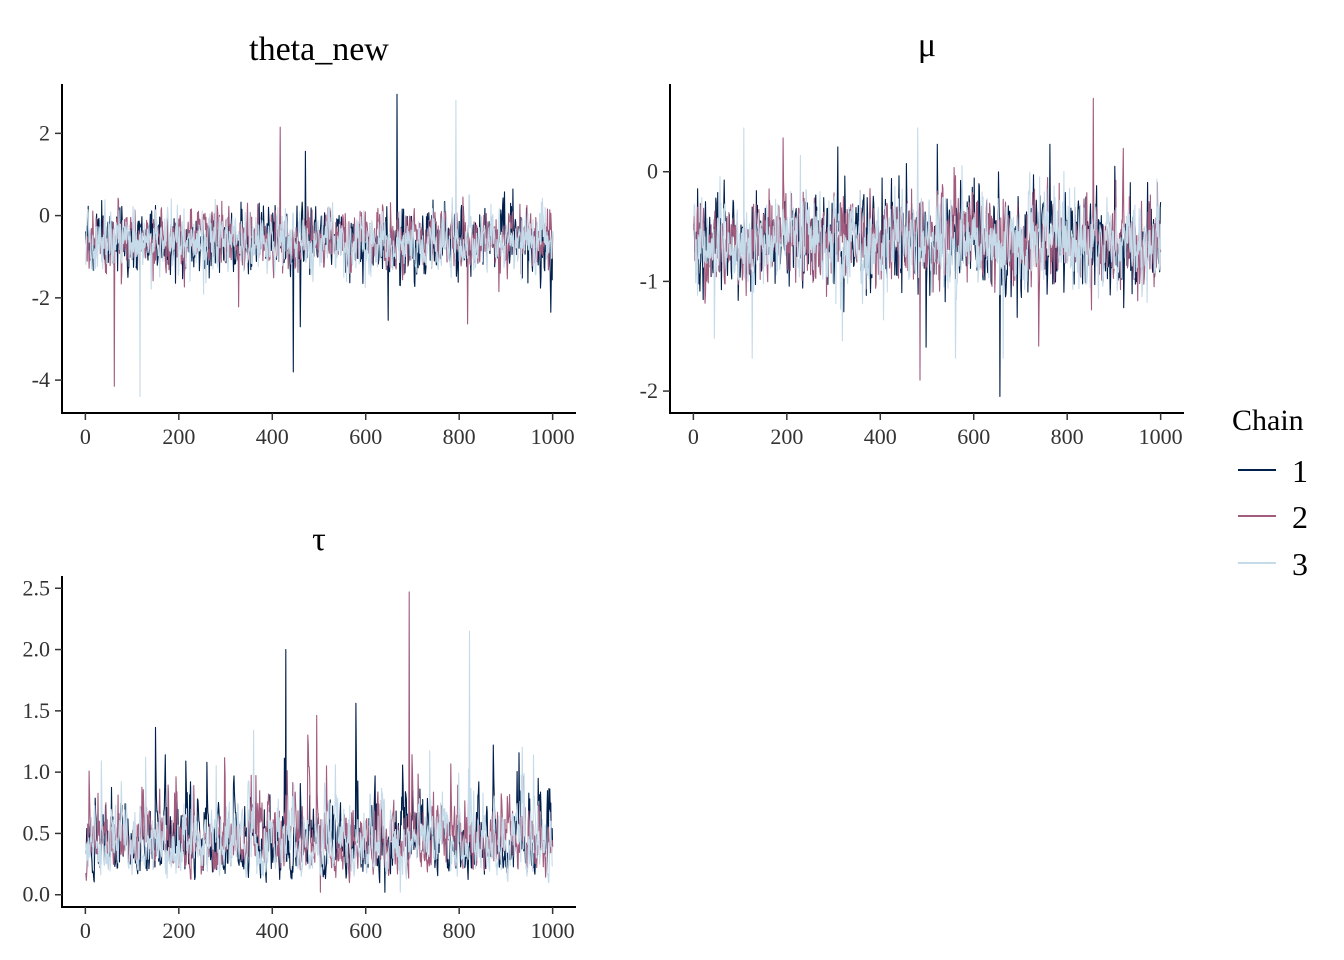 The width and height of the screenshot is (1344, 960). Describe the element at coordinates (1300, 471) in the screenshot. I see `legend-label-1: 1` at that location.